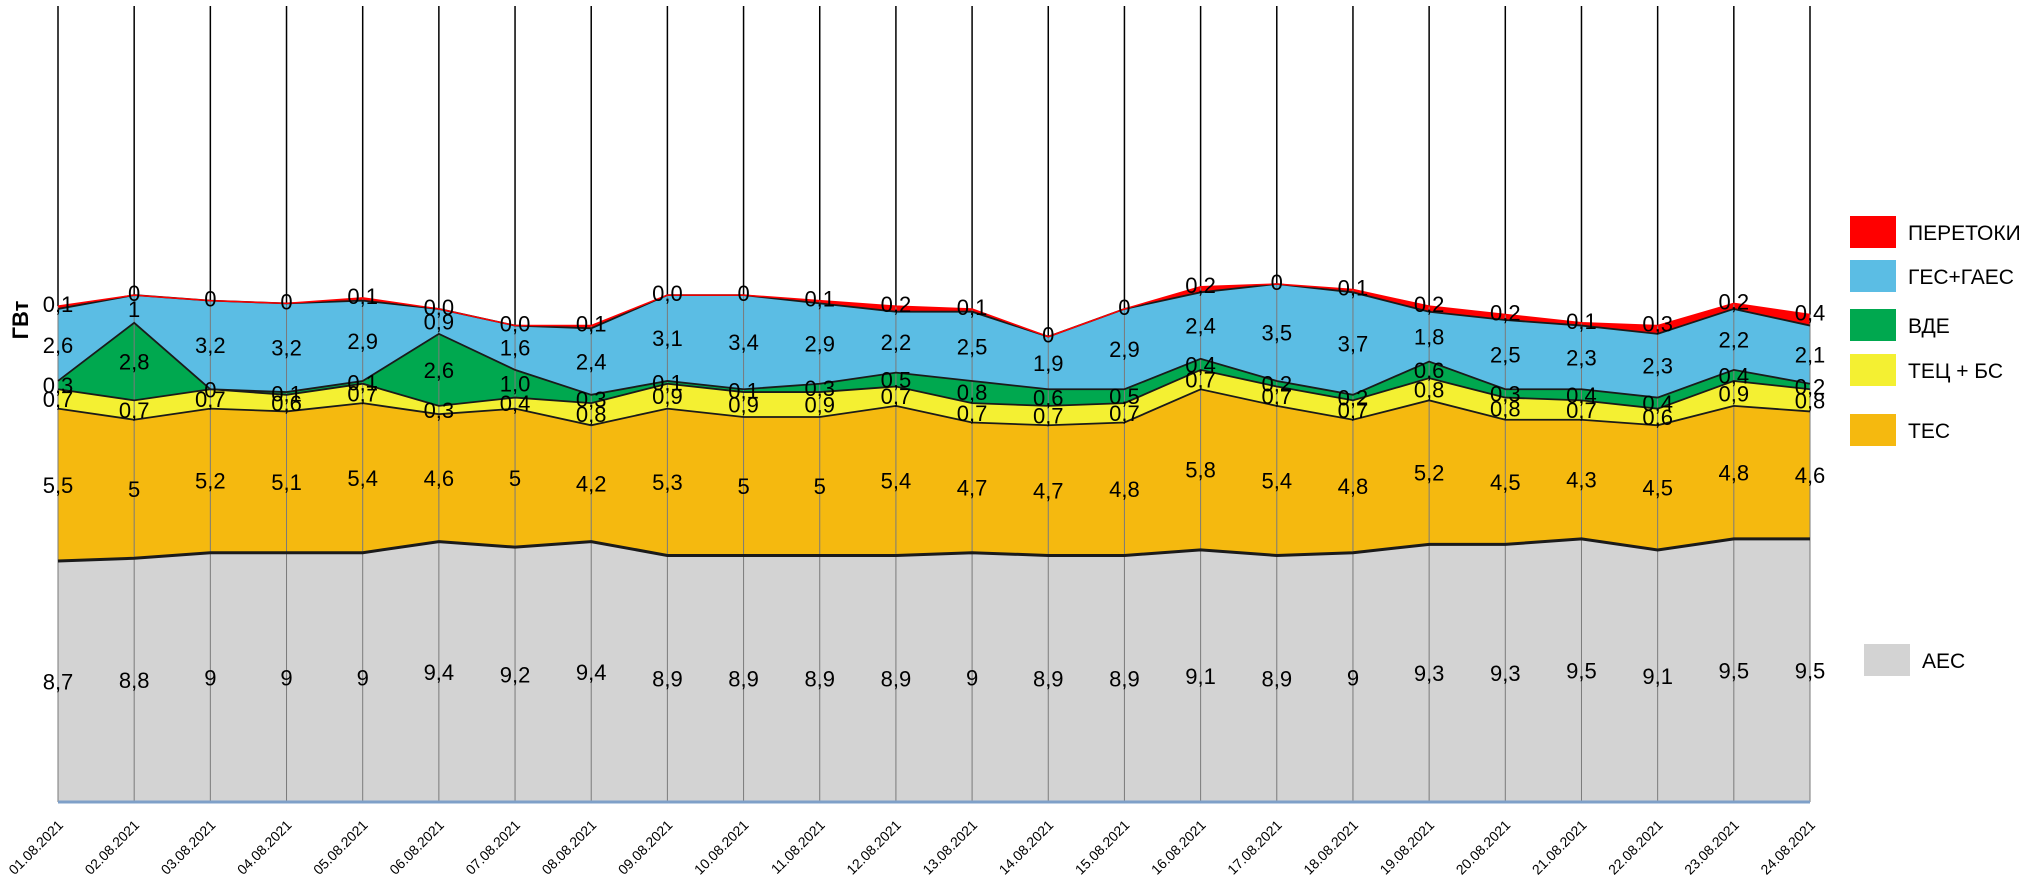 This screenshot has width=2024, height=889. I want to click on data-label: 8,7, so click(58, 682).